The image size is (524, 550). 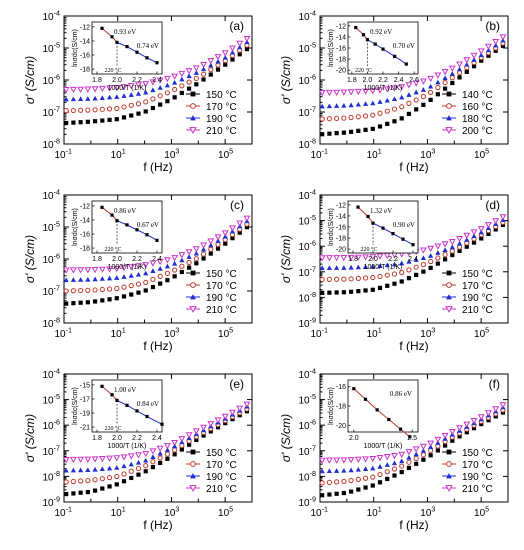 I want to click on inset-y-tick-label: -16, so click(x=85, y=56).